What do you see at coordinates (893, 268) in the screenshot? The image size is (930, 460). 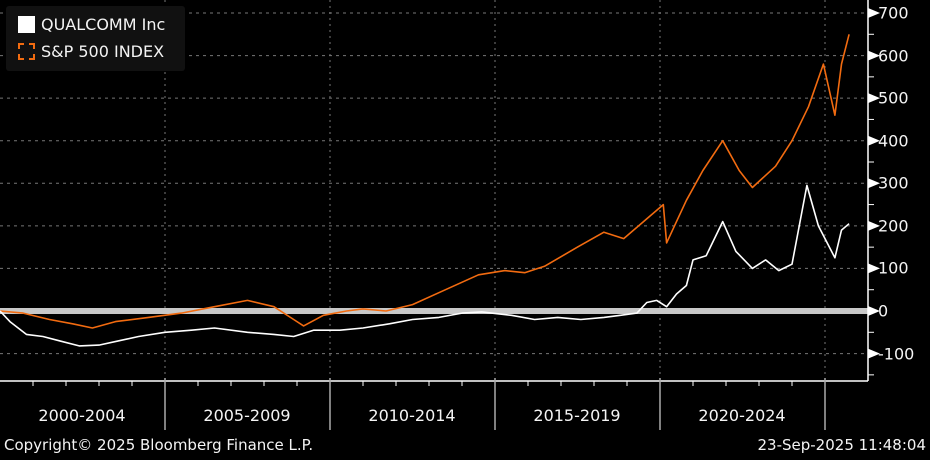 I see `y-tick-label: 100` at bounding box center [893, 268].